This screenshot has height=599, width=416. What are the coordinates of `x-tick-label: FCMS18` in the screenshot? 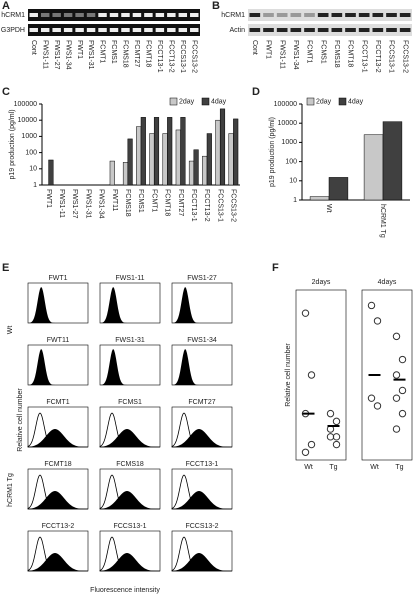 It's located at (127, 203).